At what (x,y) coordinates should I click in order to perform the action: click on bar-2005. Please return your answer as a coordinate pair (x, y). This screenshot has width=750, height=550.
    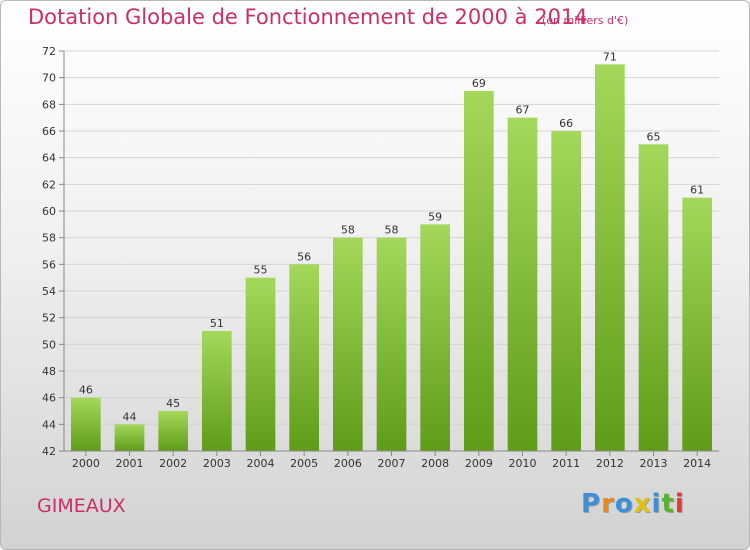
    Looking at the image, I should click on (304, 357).